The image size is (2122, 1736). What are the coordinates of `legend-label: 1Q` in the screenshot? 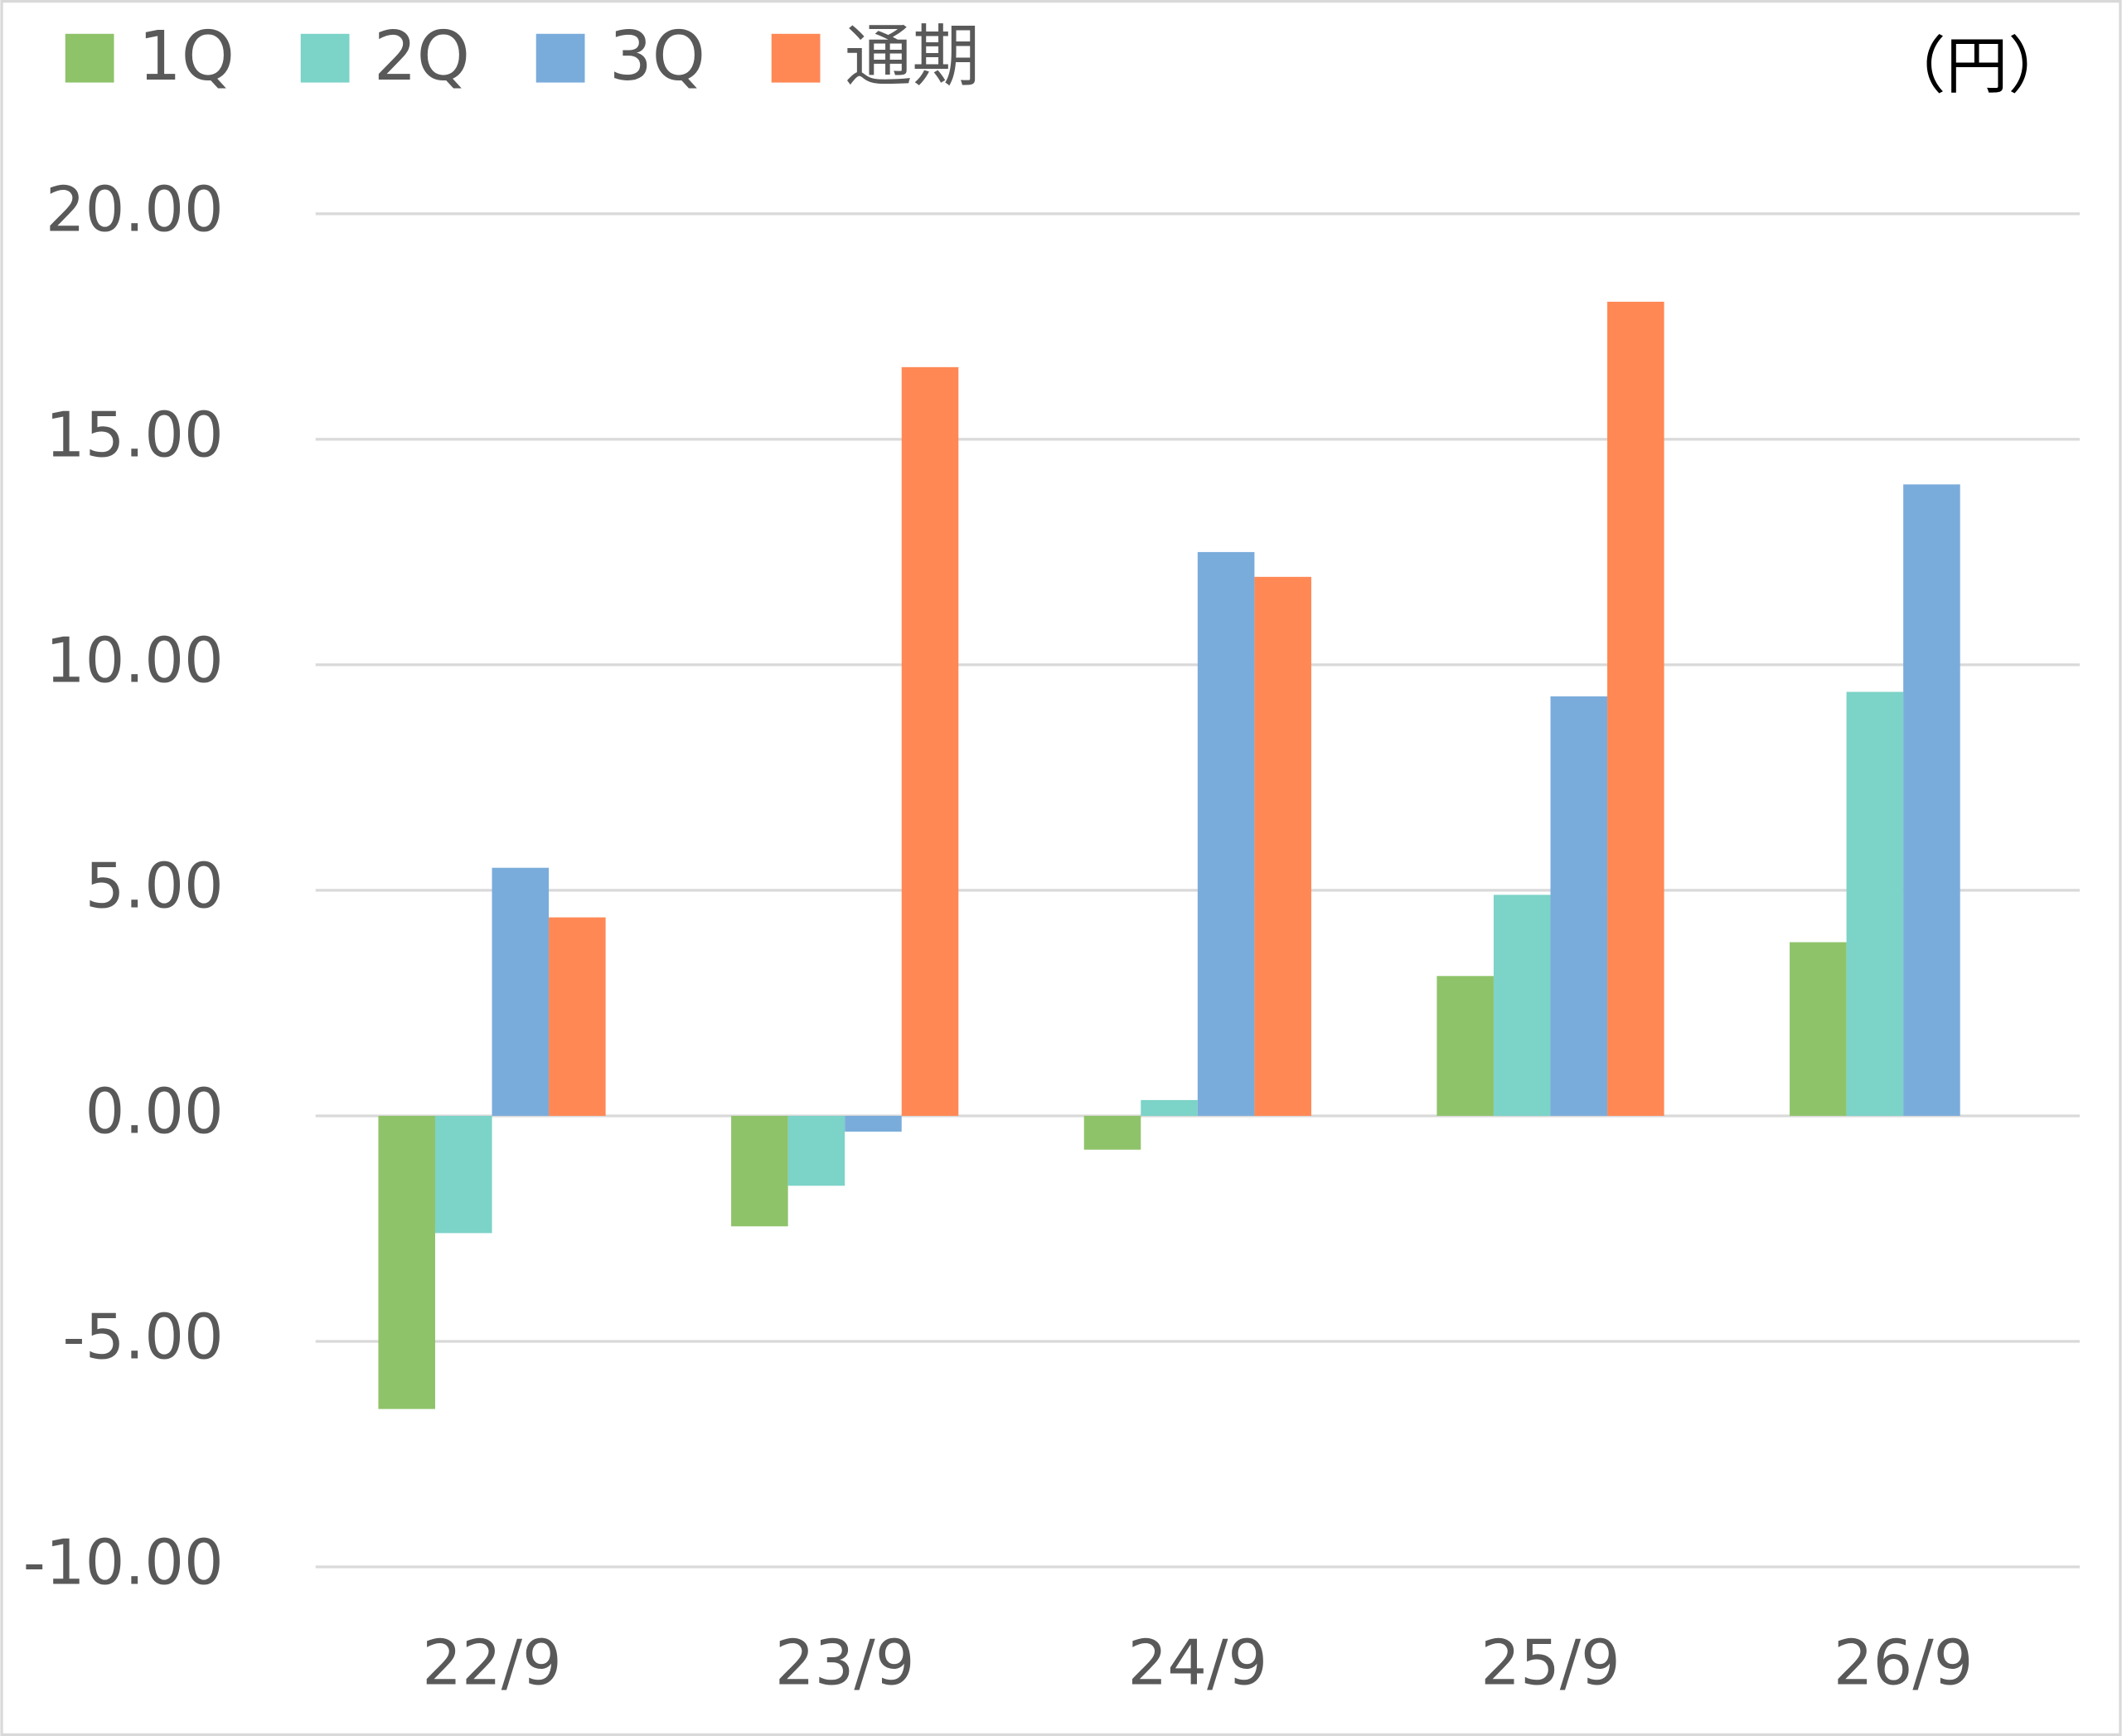 It's located at (186, 56).